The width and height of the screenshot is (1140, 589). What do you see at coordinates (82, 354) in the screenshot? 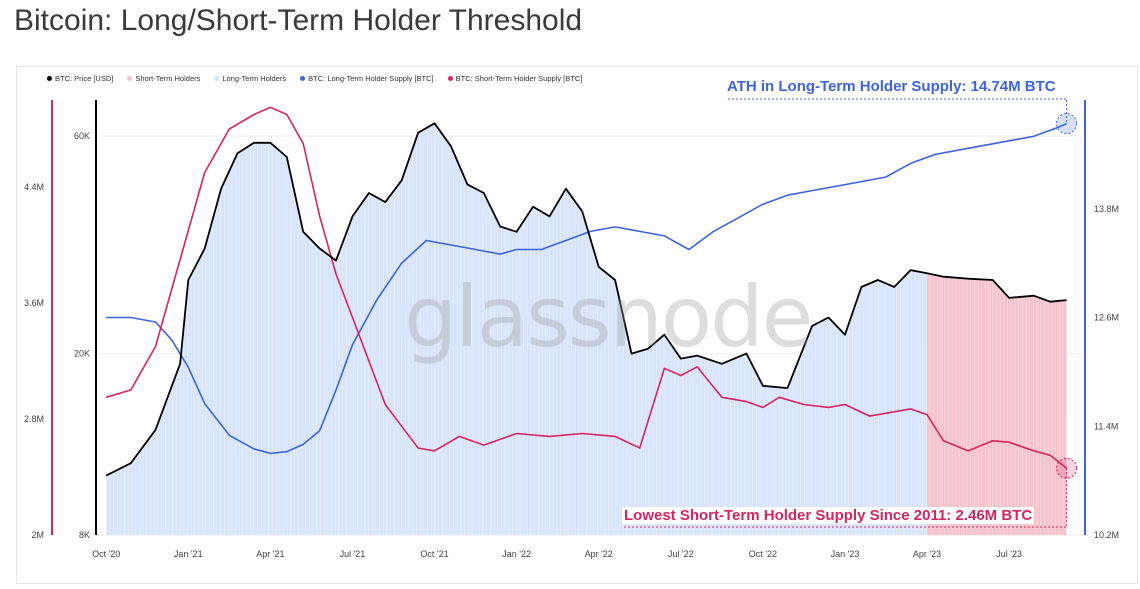
I see `y-tick-price-1: 20K` at bounding box center [82, 354].